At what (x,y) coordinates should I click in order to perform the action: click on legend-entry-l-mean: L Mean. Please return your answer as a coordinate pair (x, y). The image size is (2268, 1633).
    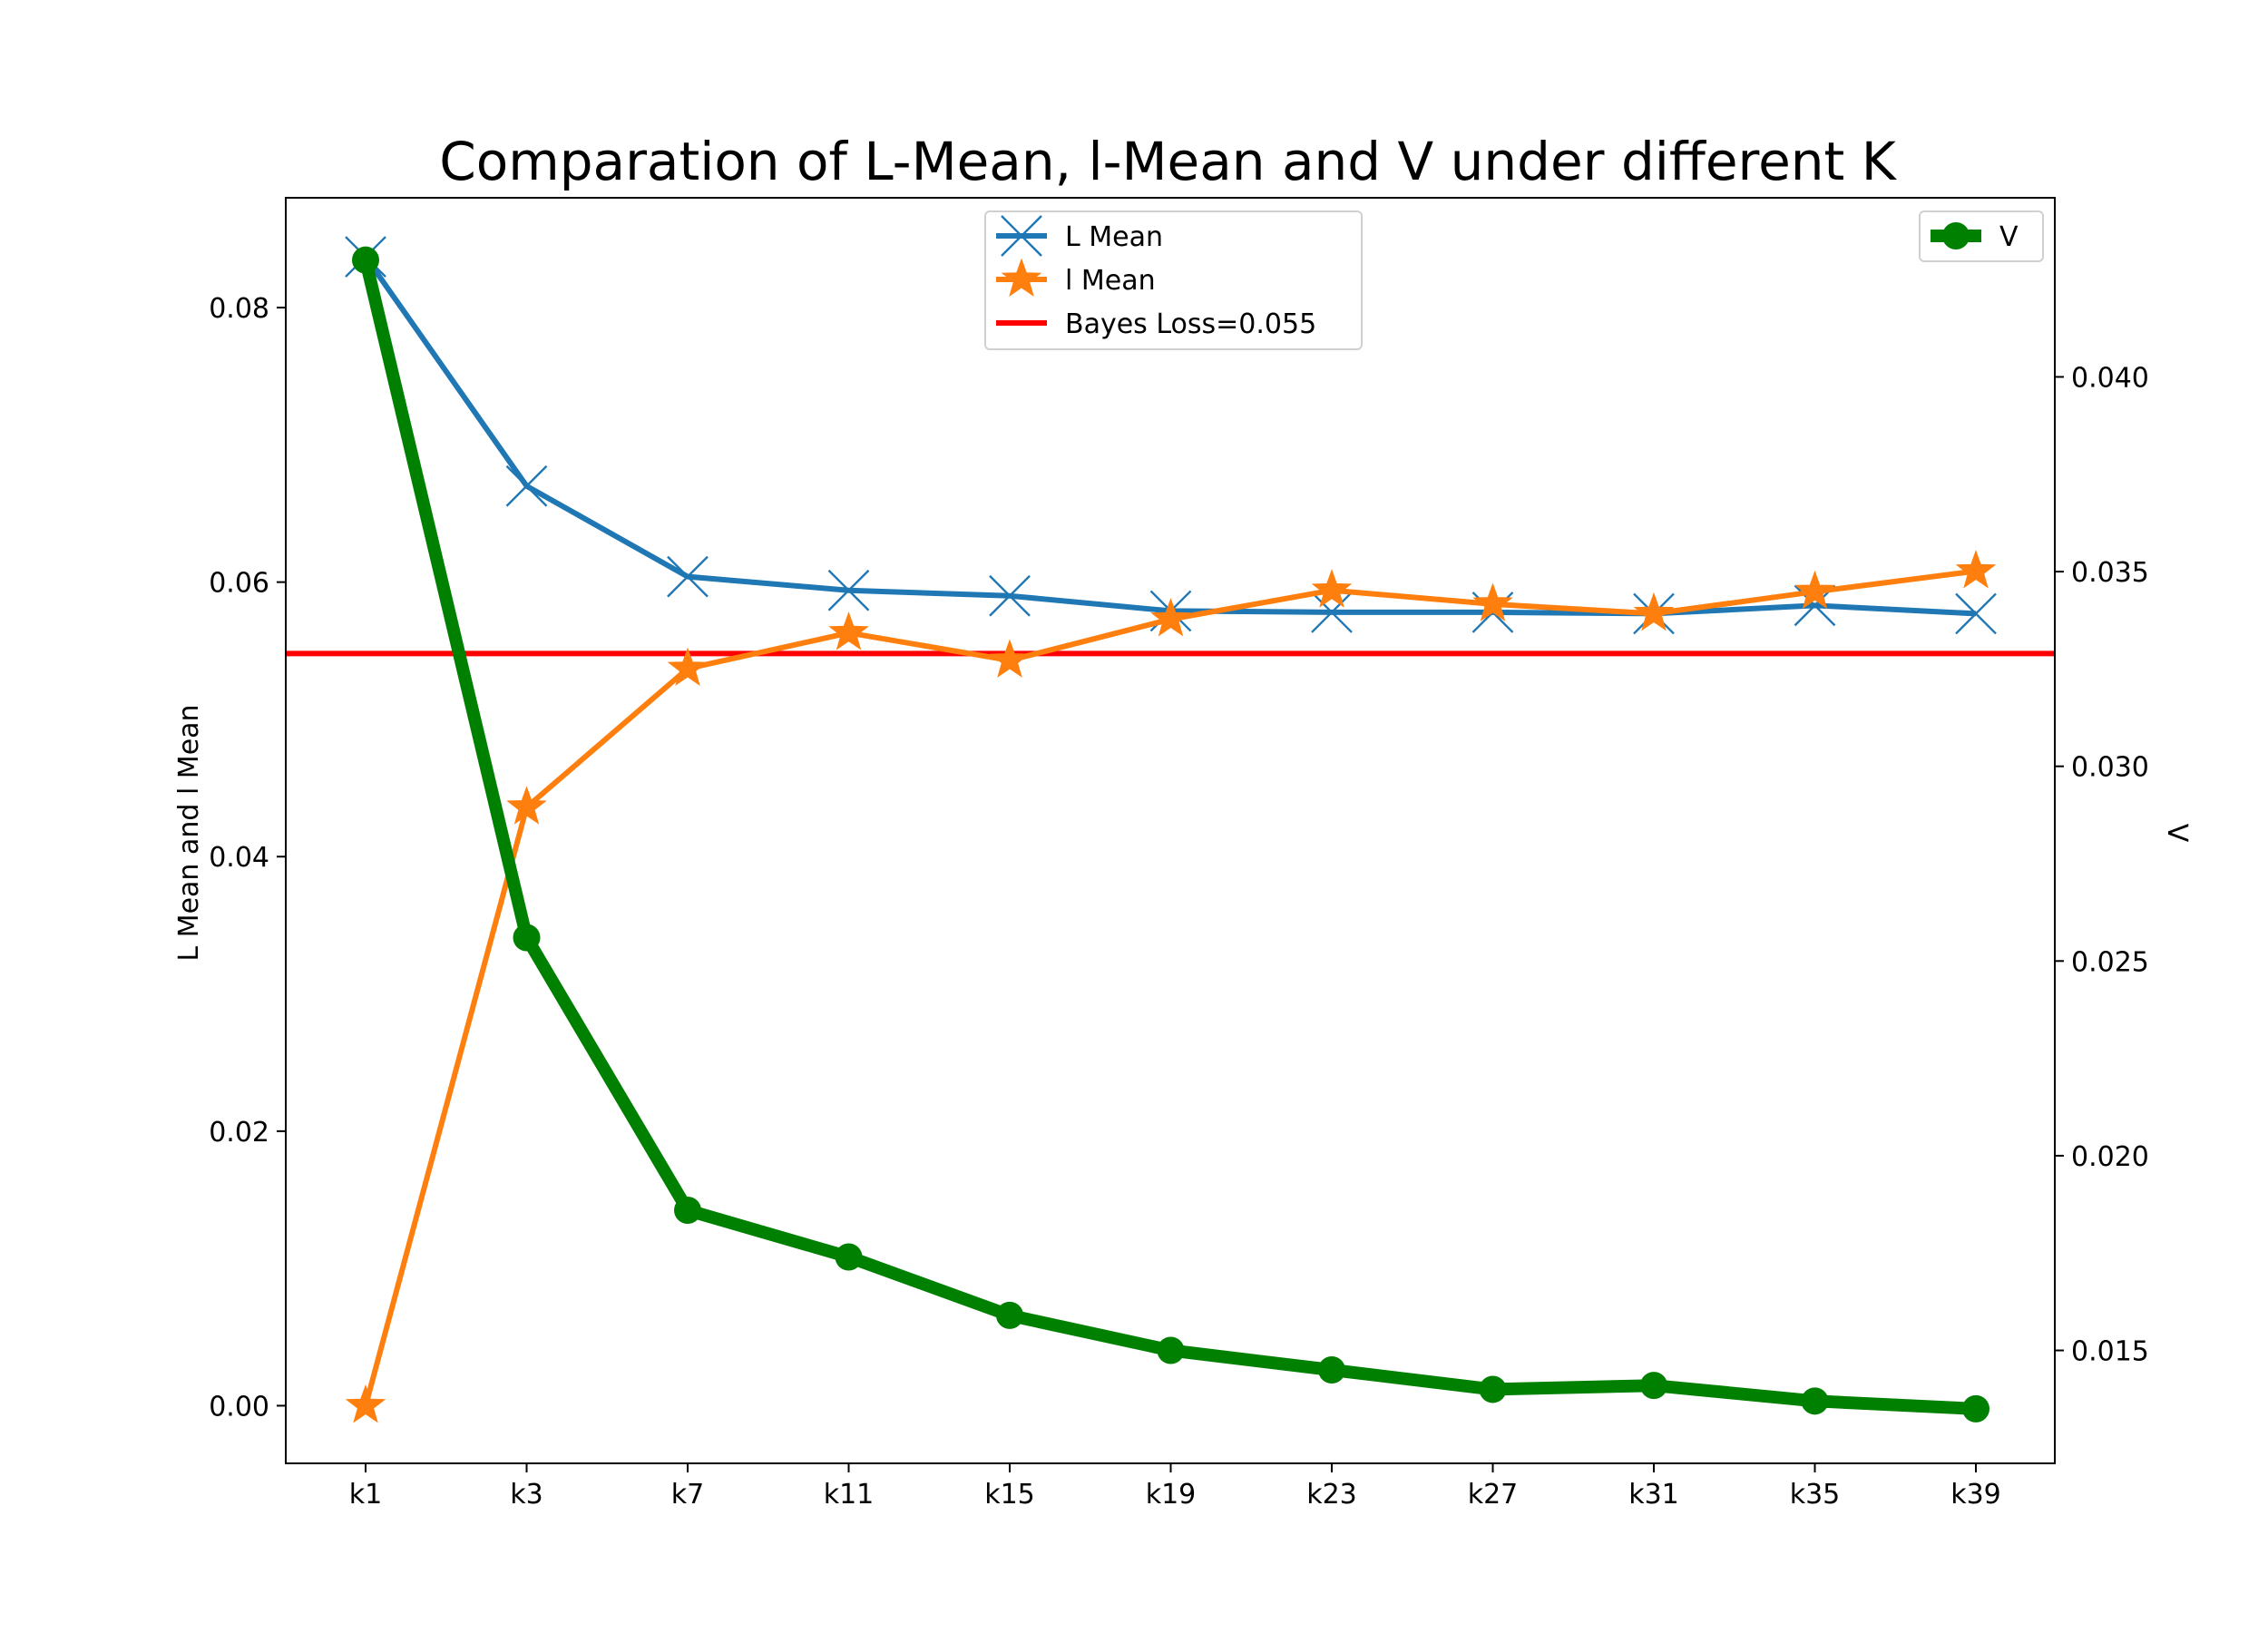
    Looking at the image, I should click on (1079, 236).